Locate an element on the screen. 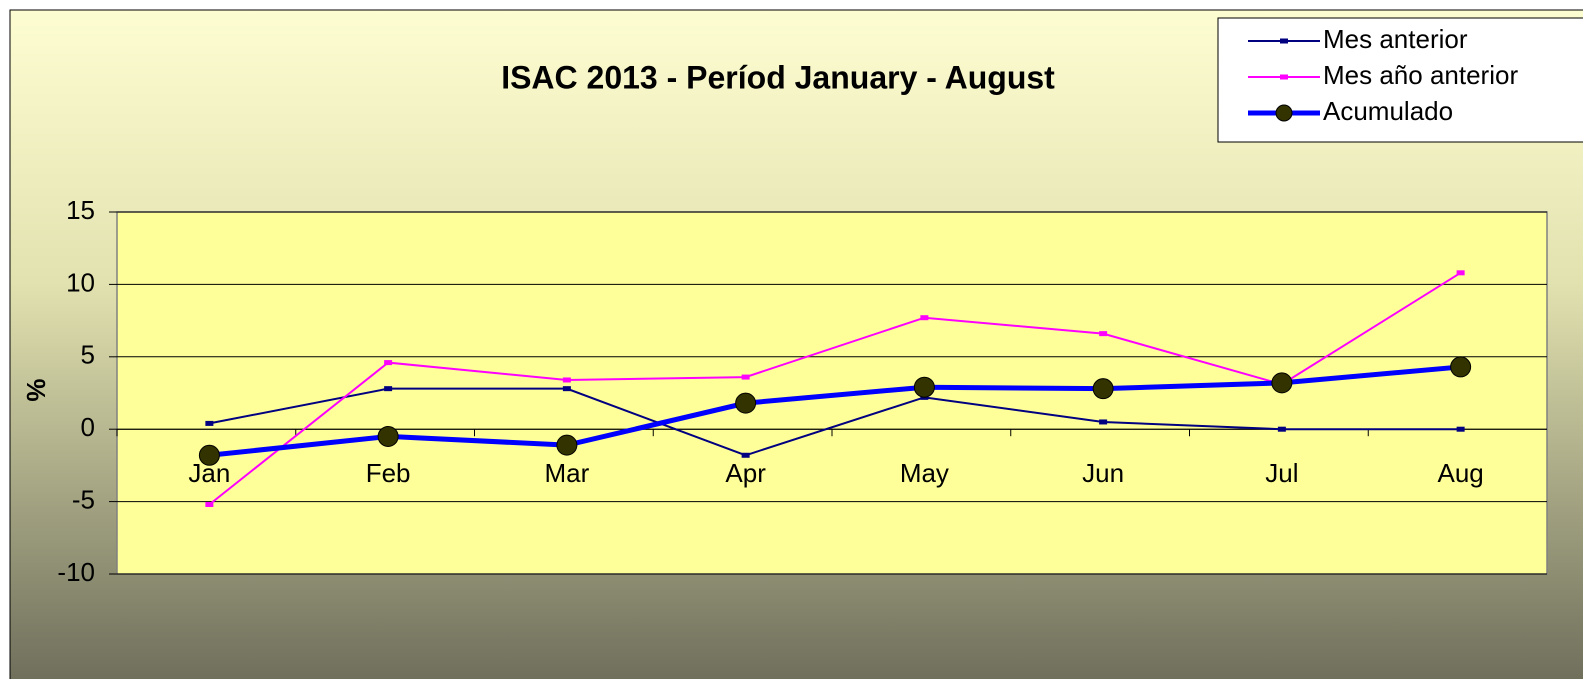 This screenshot has width=1583, height=679. x-tick-label: Mar is located at coordinates (566, 473).